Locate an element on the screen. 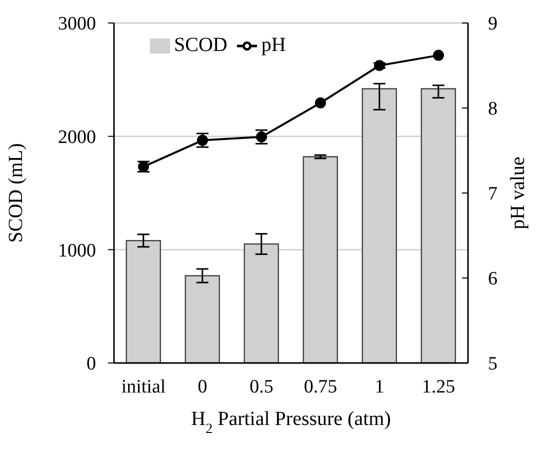 This screenshot has height=457, width=542. x-tick-label: 1.25 is located at coordinates (439, 387).